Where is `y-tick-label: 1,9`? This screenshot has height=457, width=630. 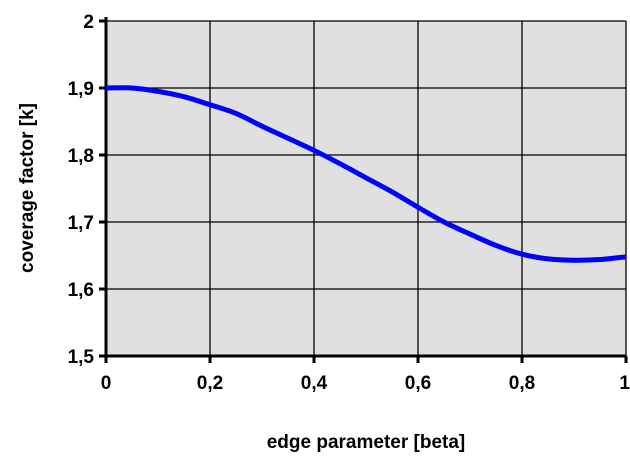 y-tick-label: 1,9 is located at coordinates (81, 89).